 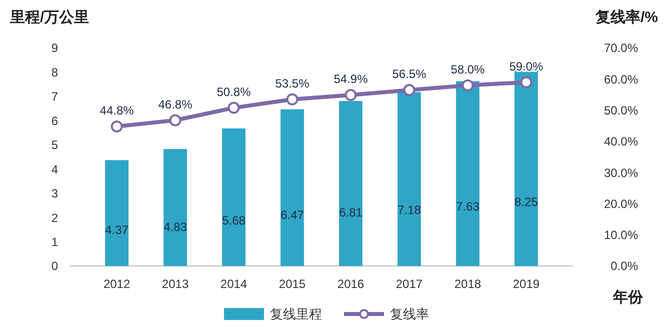 I want to click on data-label: 54.9%, so click(x=351, y=79).